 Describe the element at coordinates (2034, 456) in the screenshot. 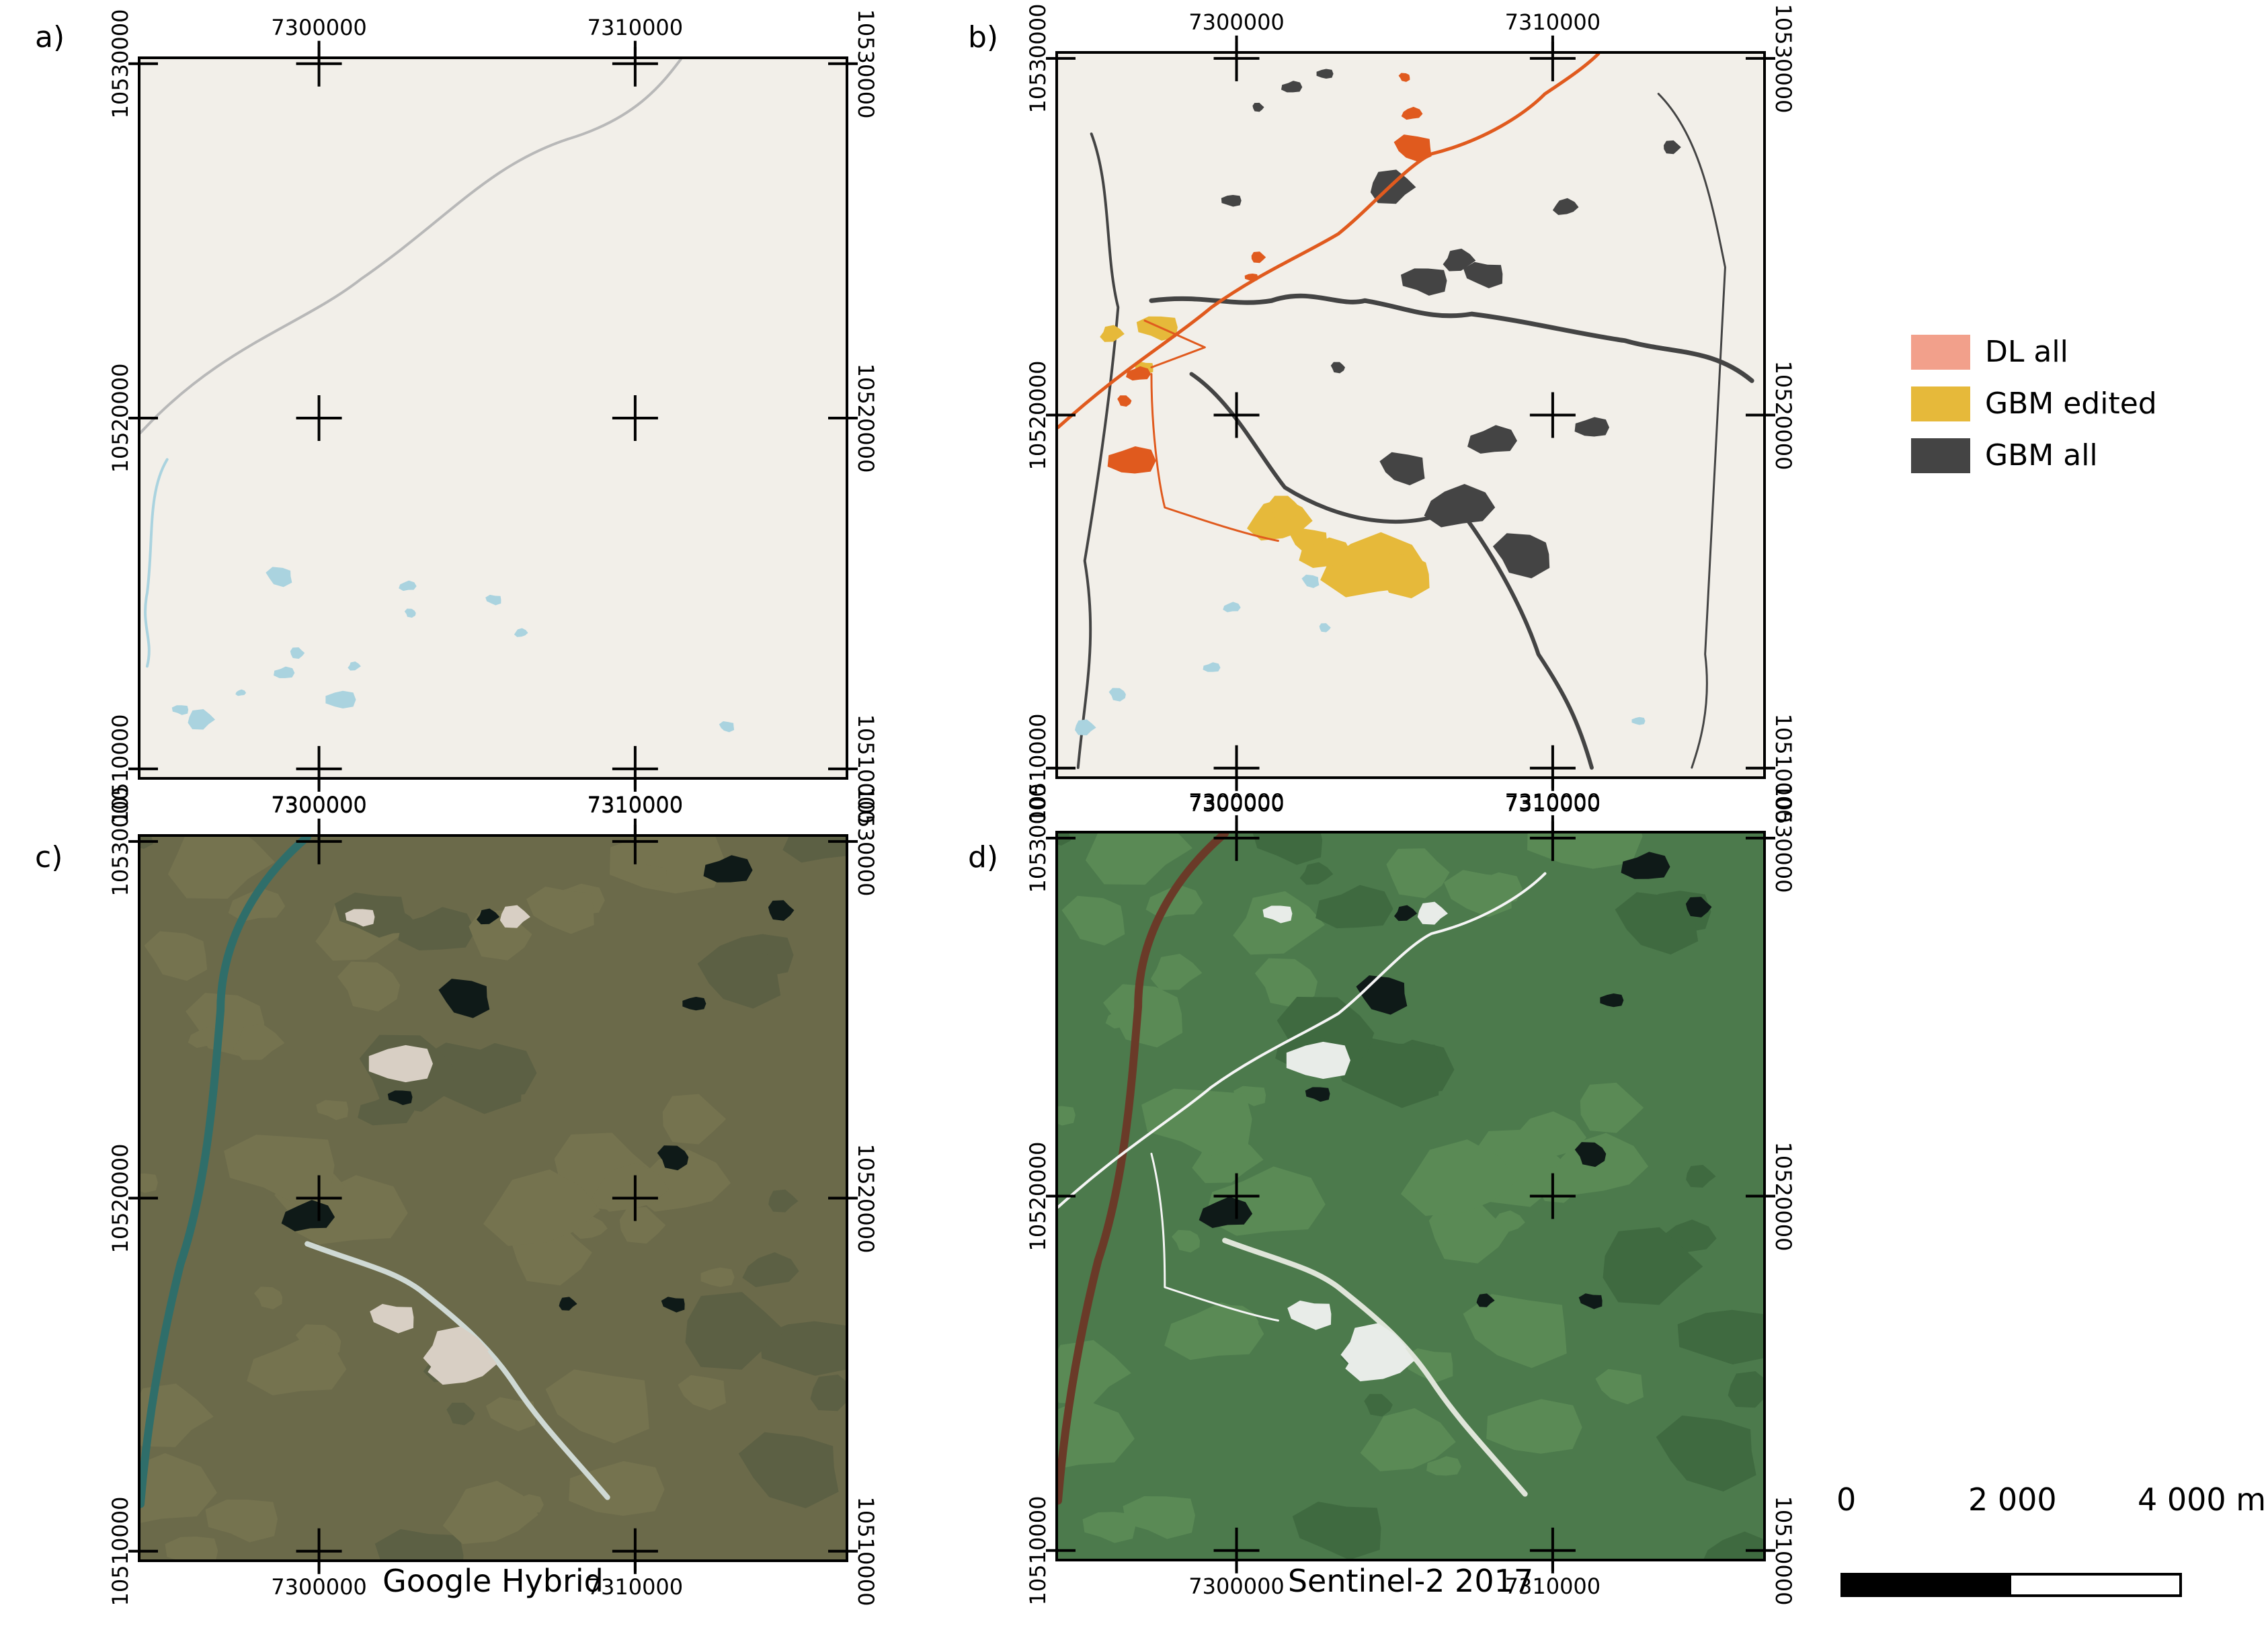

I see `legend-item-gbm-all: GBM all` at that location.